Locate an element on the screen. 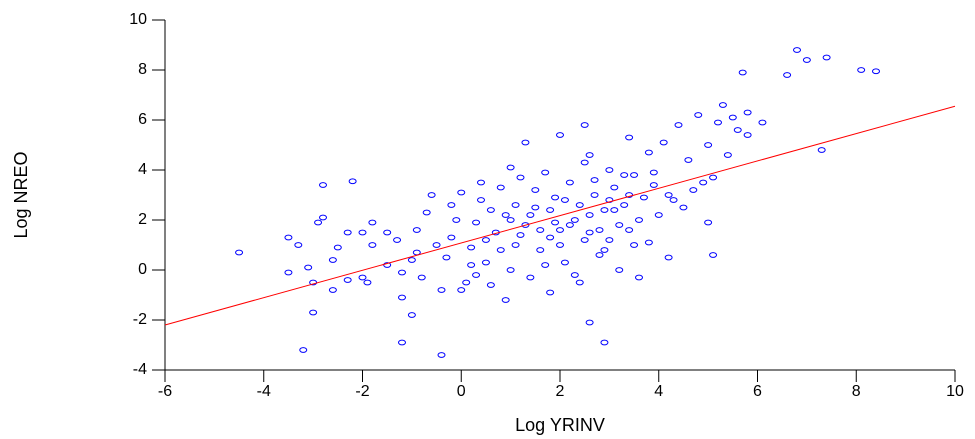  x-tick-label: 6 is located at coordinates (757, 391).